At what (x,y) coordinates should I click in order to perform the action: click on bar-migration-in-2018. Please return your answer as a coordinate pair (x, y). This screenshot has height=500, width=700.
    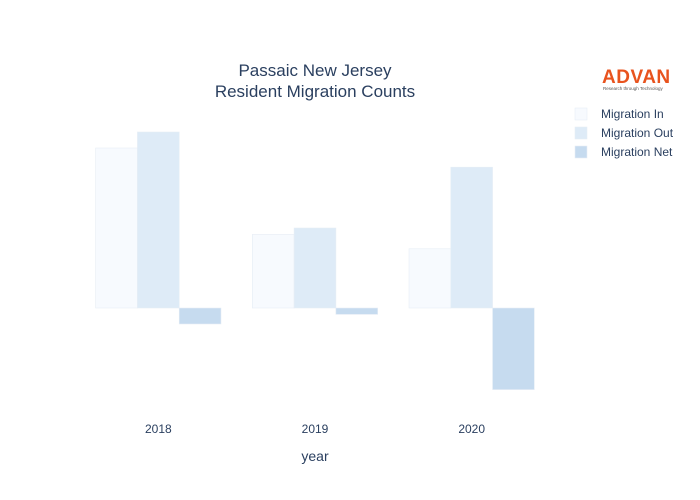
    Looking at the image, I should click on (116, 228).